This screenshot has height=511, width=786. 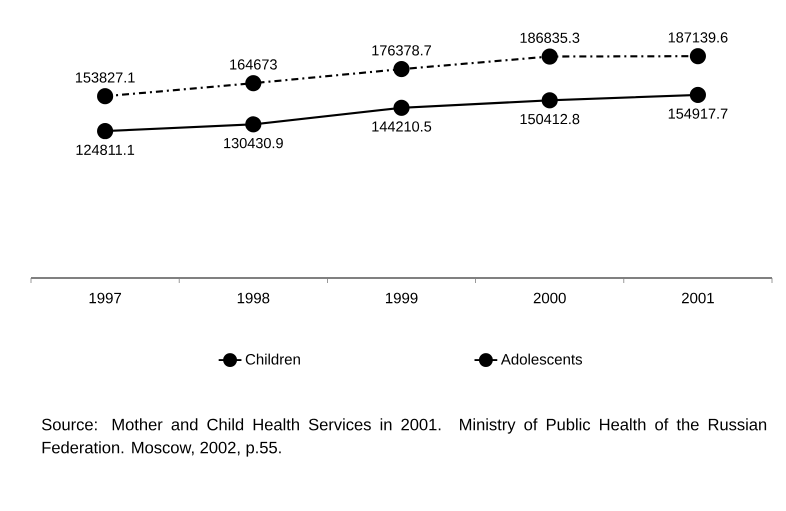 What do you see at coordinates (550, 37) in the screenshot?
I see `data-label: 186835.3` at bounding box center [550, 37].